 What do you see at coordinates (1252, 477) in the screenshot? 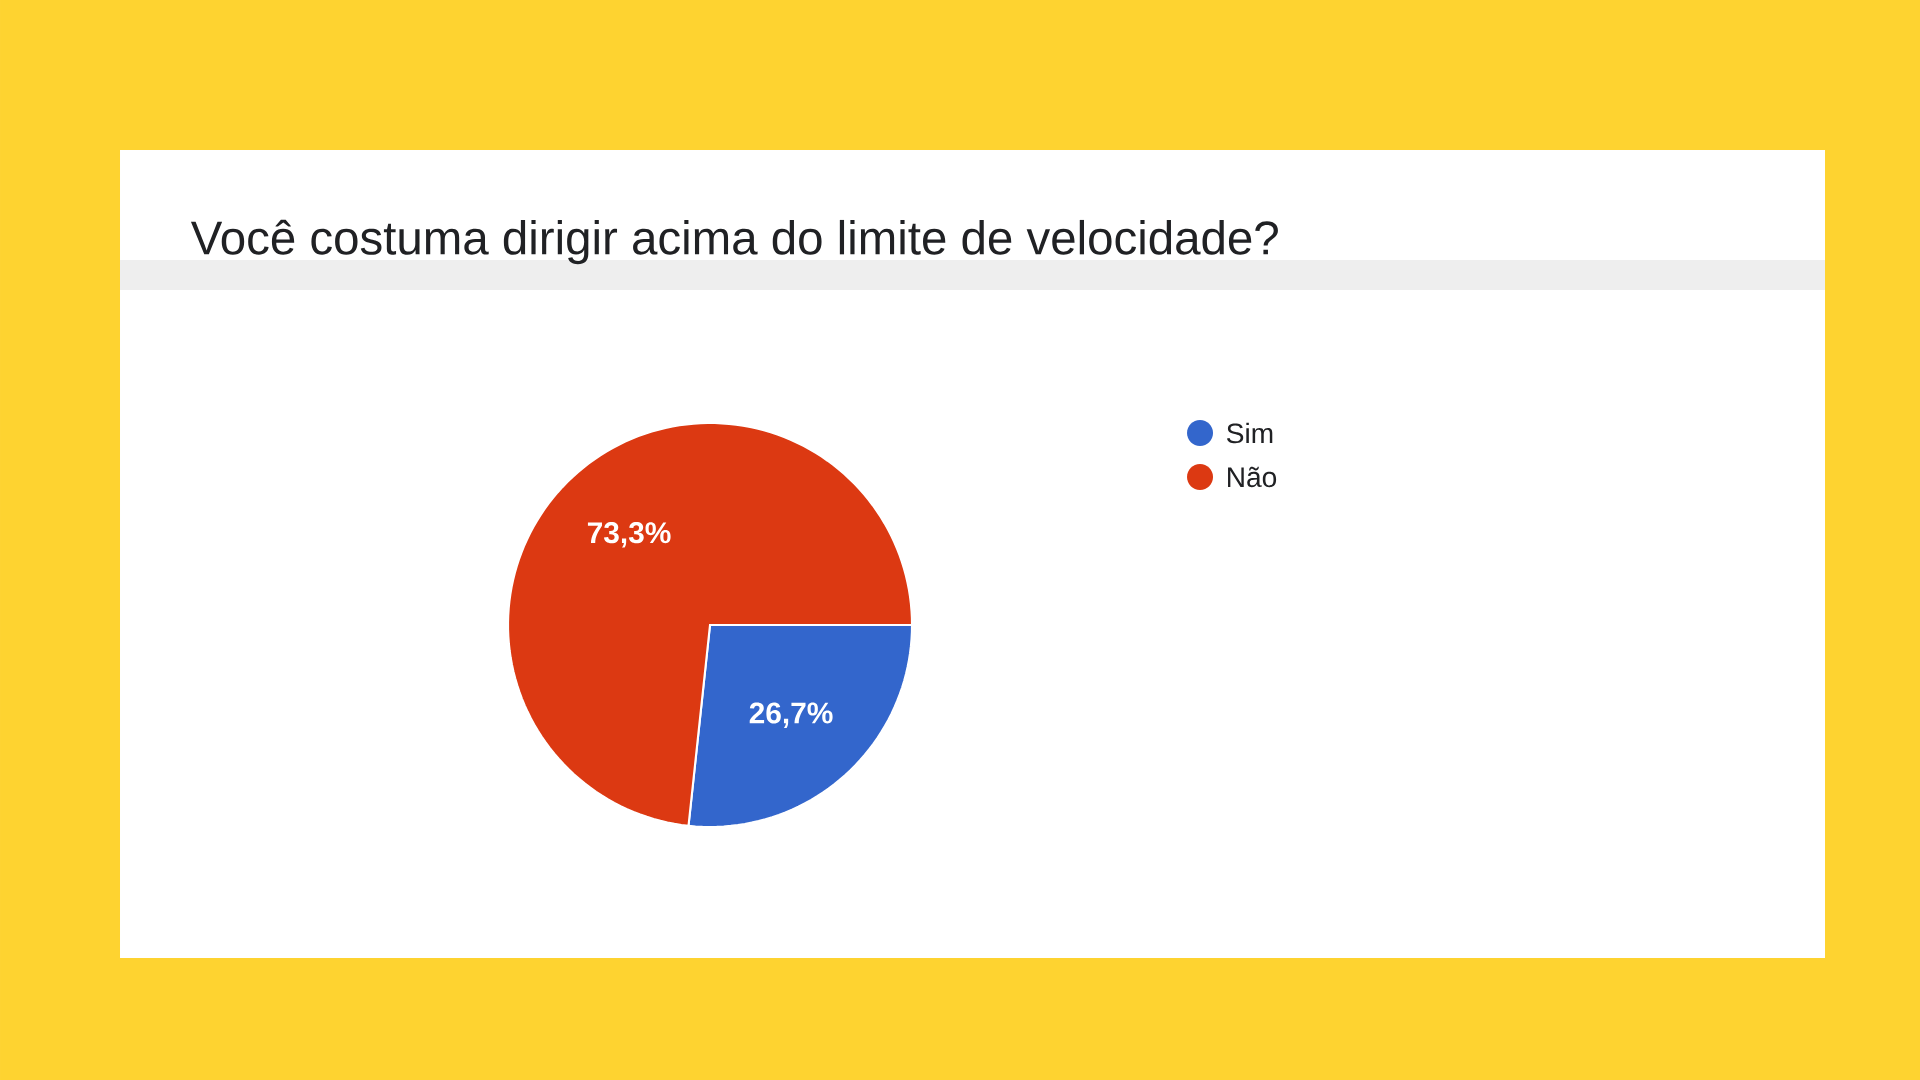
I see `legend-label: Não` at bounding box center [1252, 477].